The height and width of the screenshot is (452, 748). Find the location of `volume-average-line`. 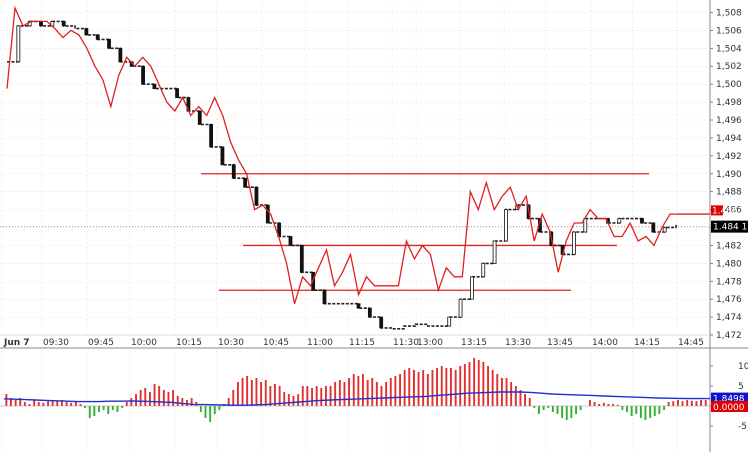

volume-average-line is located at coordinates (356, 398).